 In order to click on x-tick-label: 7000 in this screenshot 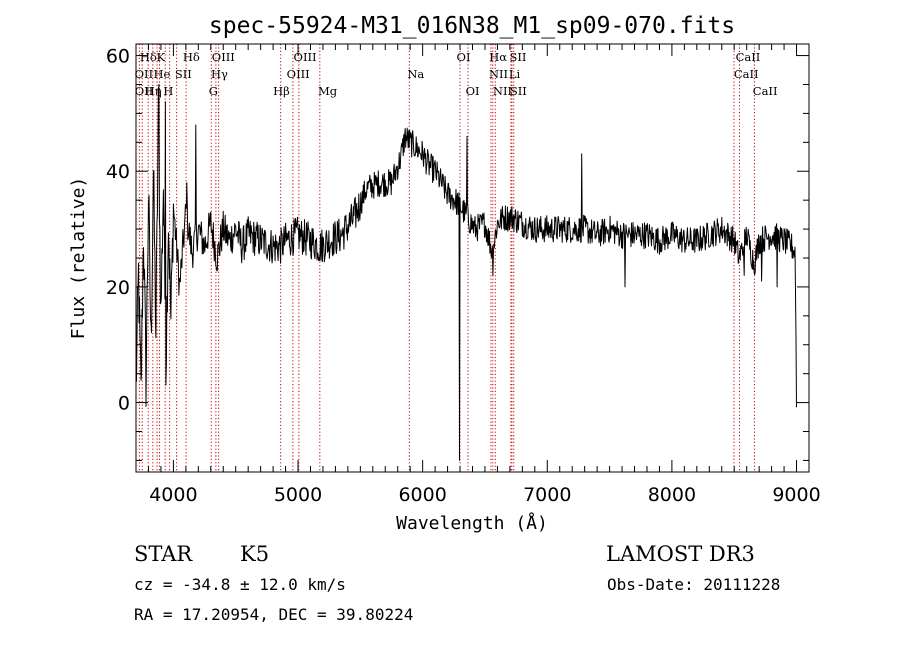, I will do `click(547, 495)`.